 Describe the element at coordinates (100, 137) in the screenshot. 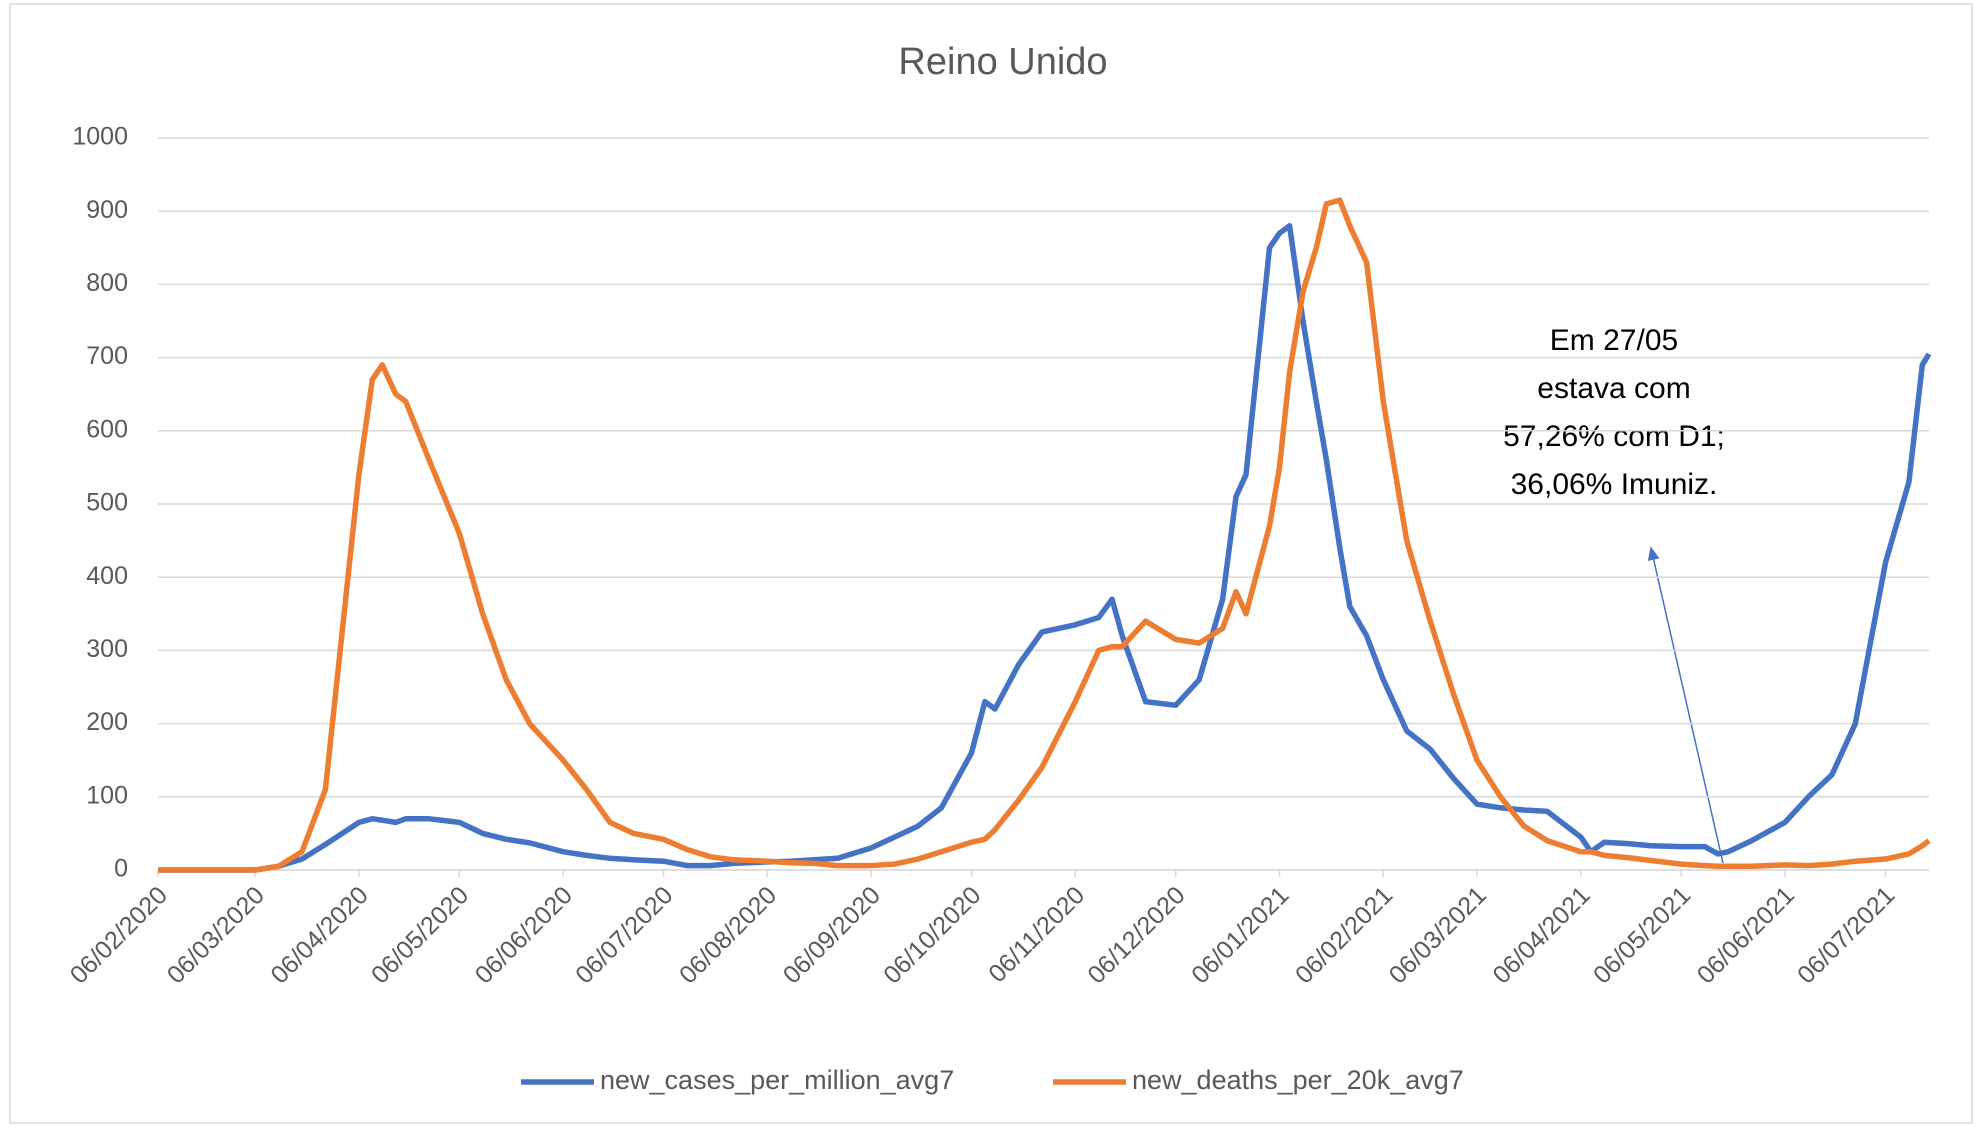

I see `y-tick-label: 1000` at that location.